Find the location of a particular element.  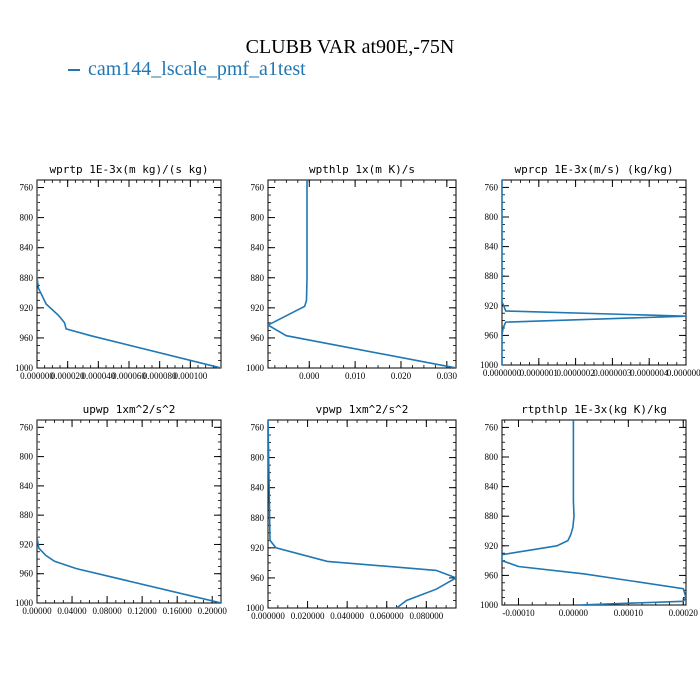

panel-title: vpwp 1xm^2/s^2 is located at coordinates (362, 409).